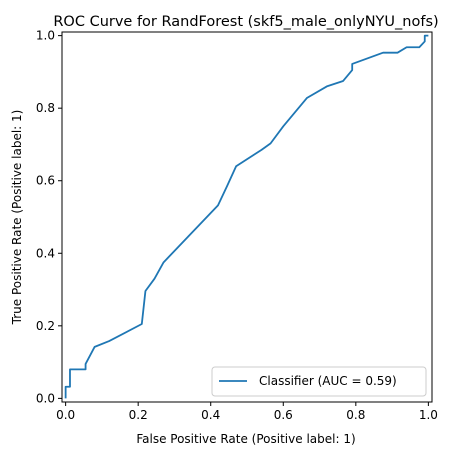 The height and width of the screenshot is (455, 476). I want to click on legend: Classifier (AUC = 0.59), so click(319, 381).